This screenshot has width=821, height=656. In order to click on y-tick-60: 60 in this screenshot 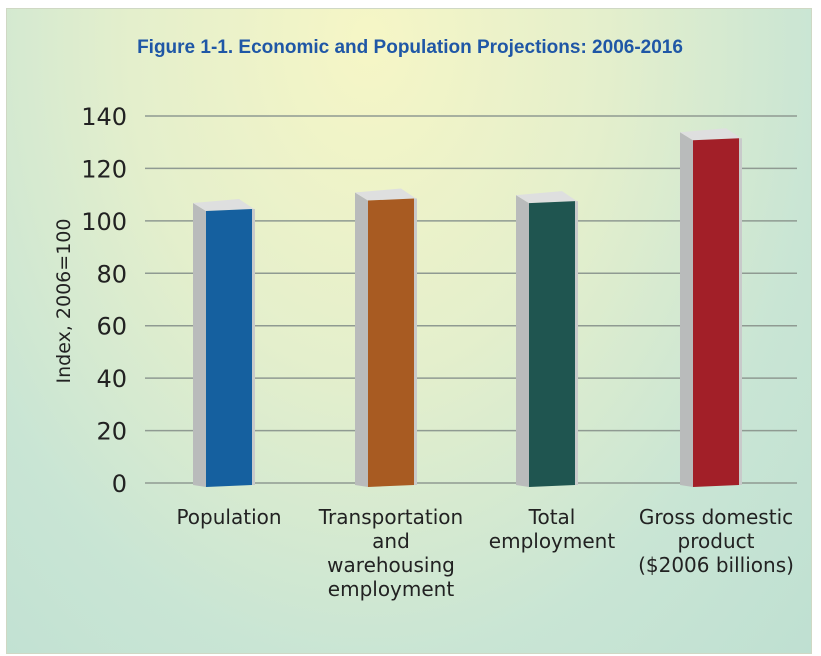, I will do `click(111, 327)`.